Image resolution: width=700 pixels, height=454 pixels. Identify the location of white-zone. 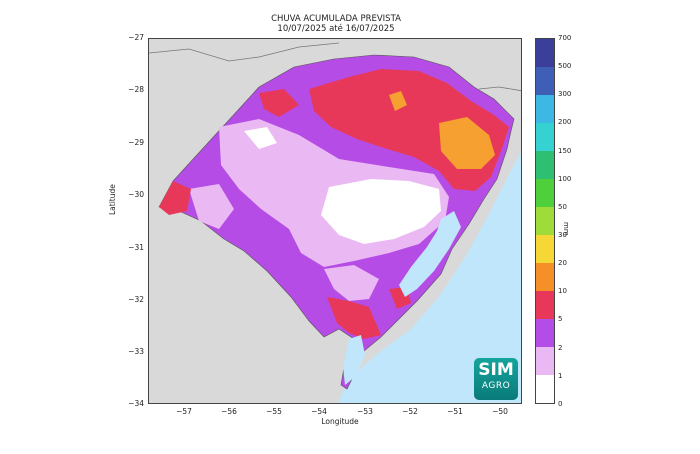
(381, 211).